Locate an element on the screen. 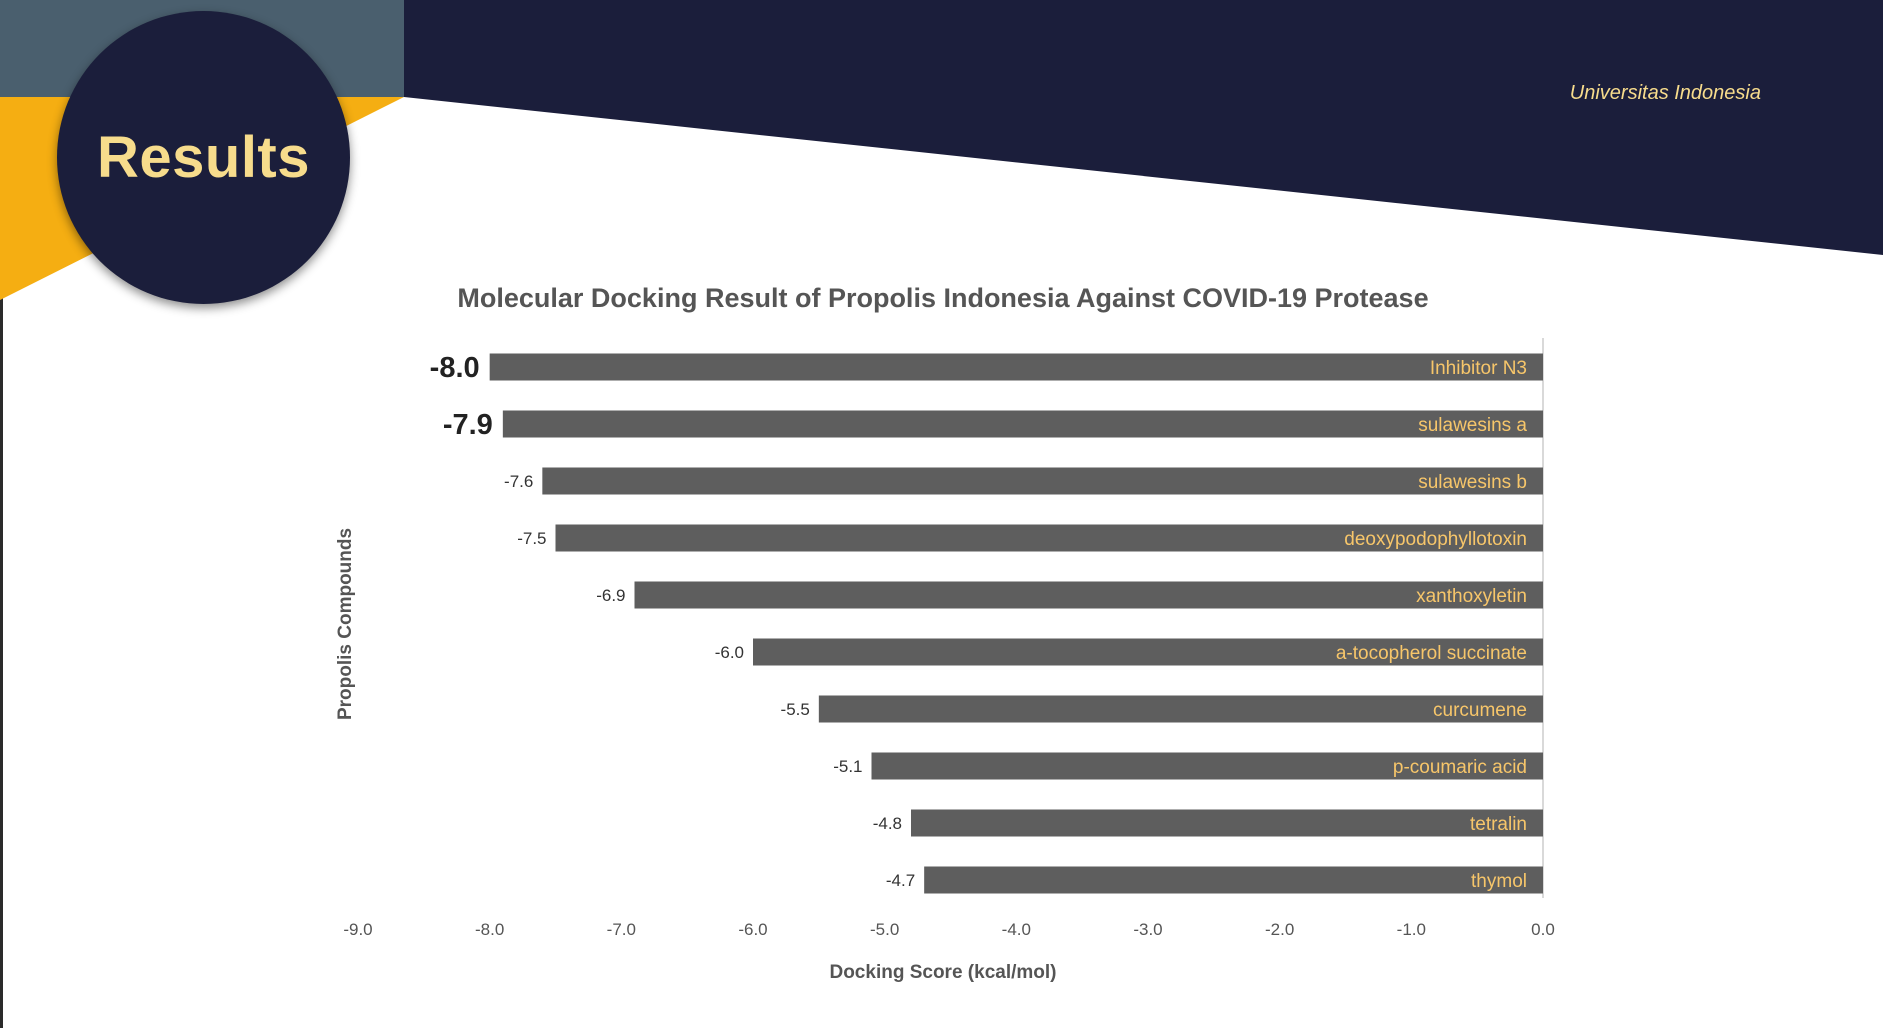  data-label: -5.1 is located at coordinates (847, 766).